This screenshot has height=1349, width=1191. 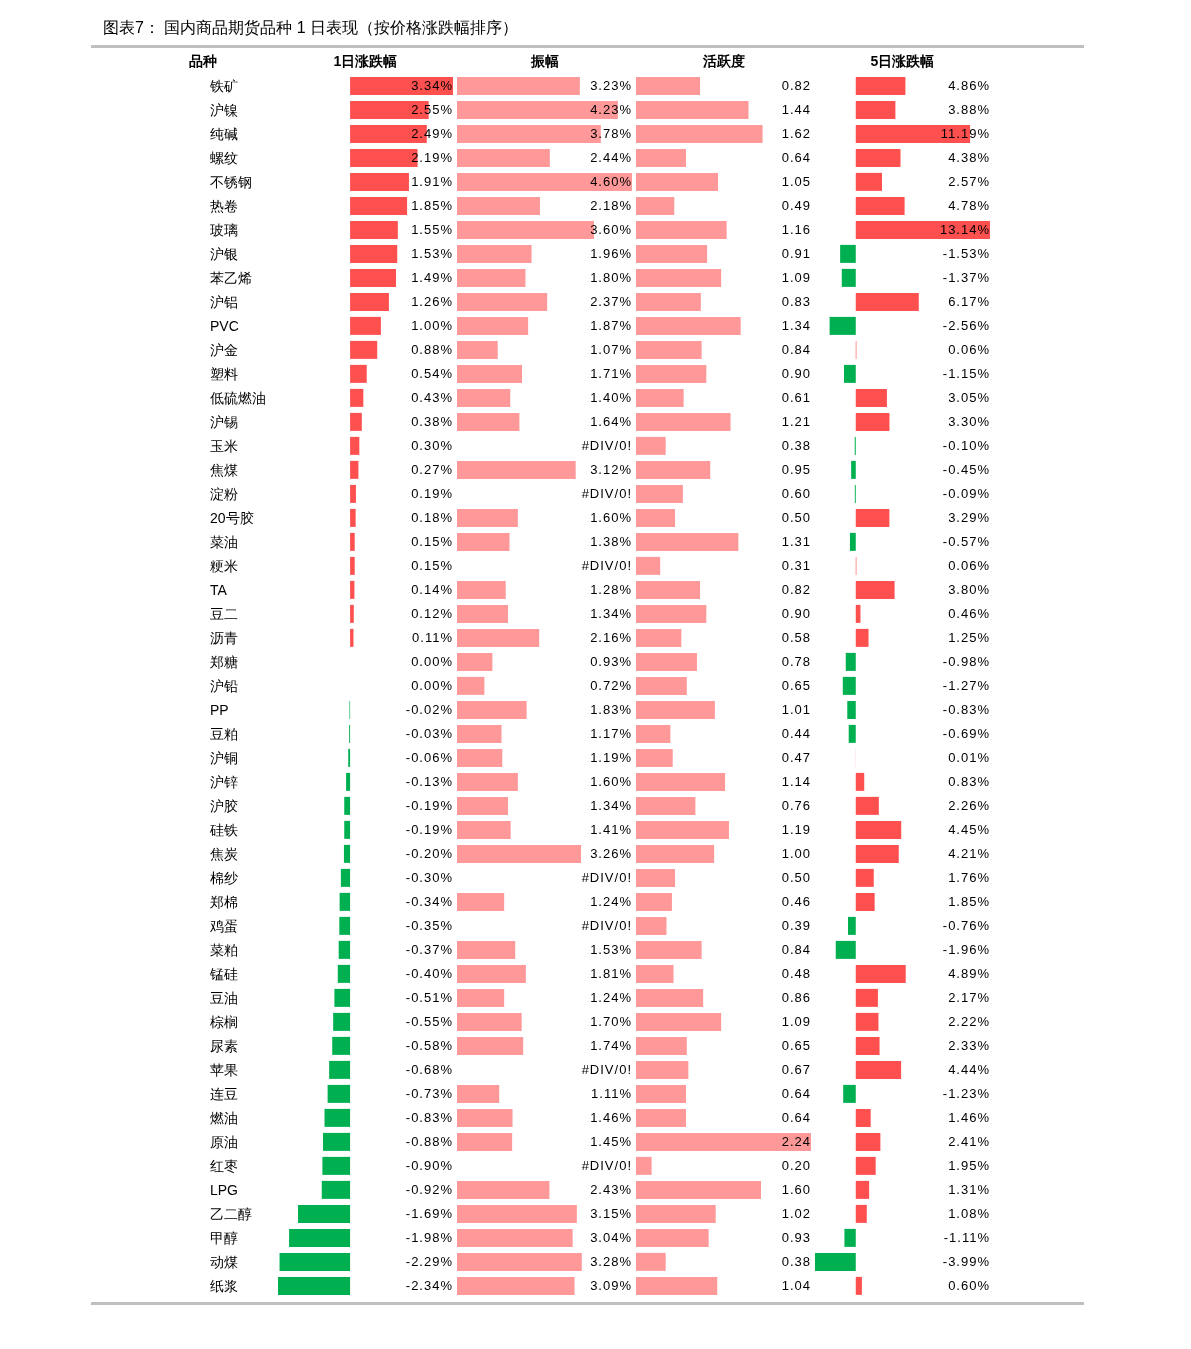 I want to click on data-label: -0.06%, so click(x=428, y=758).